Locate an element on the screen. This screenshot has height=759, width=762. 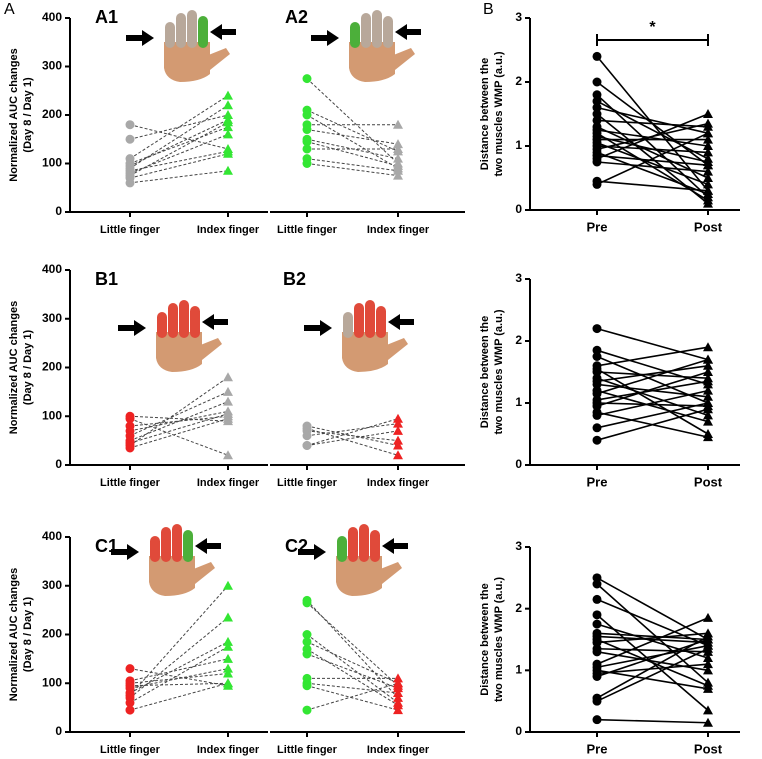
x-tick-label: Pre is located at coordinates (597, 226).